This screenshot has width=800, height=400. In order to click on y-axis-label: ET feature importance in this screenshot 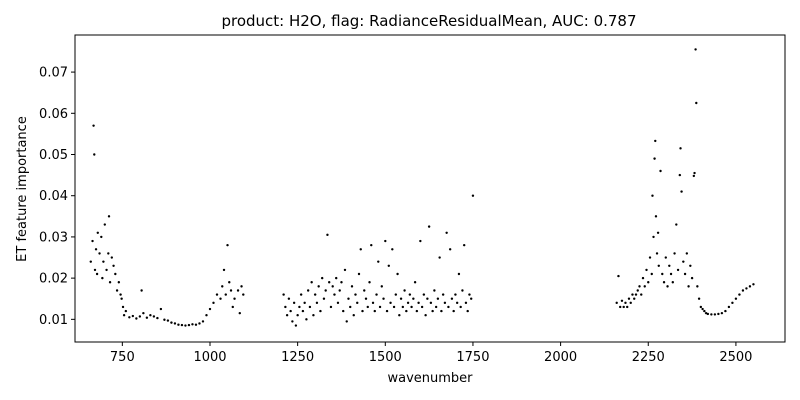, I will do `click(22, 189)`.